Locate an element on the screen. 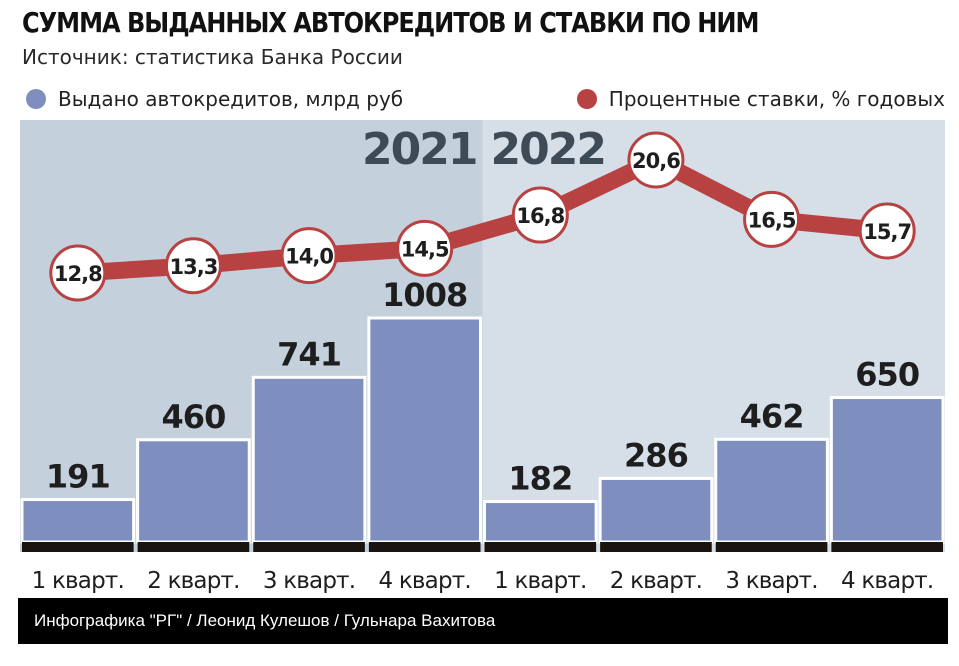  category-label-3: 3 кварт. is located at coordinates (309, 581).